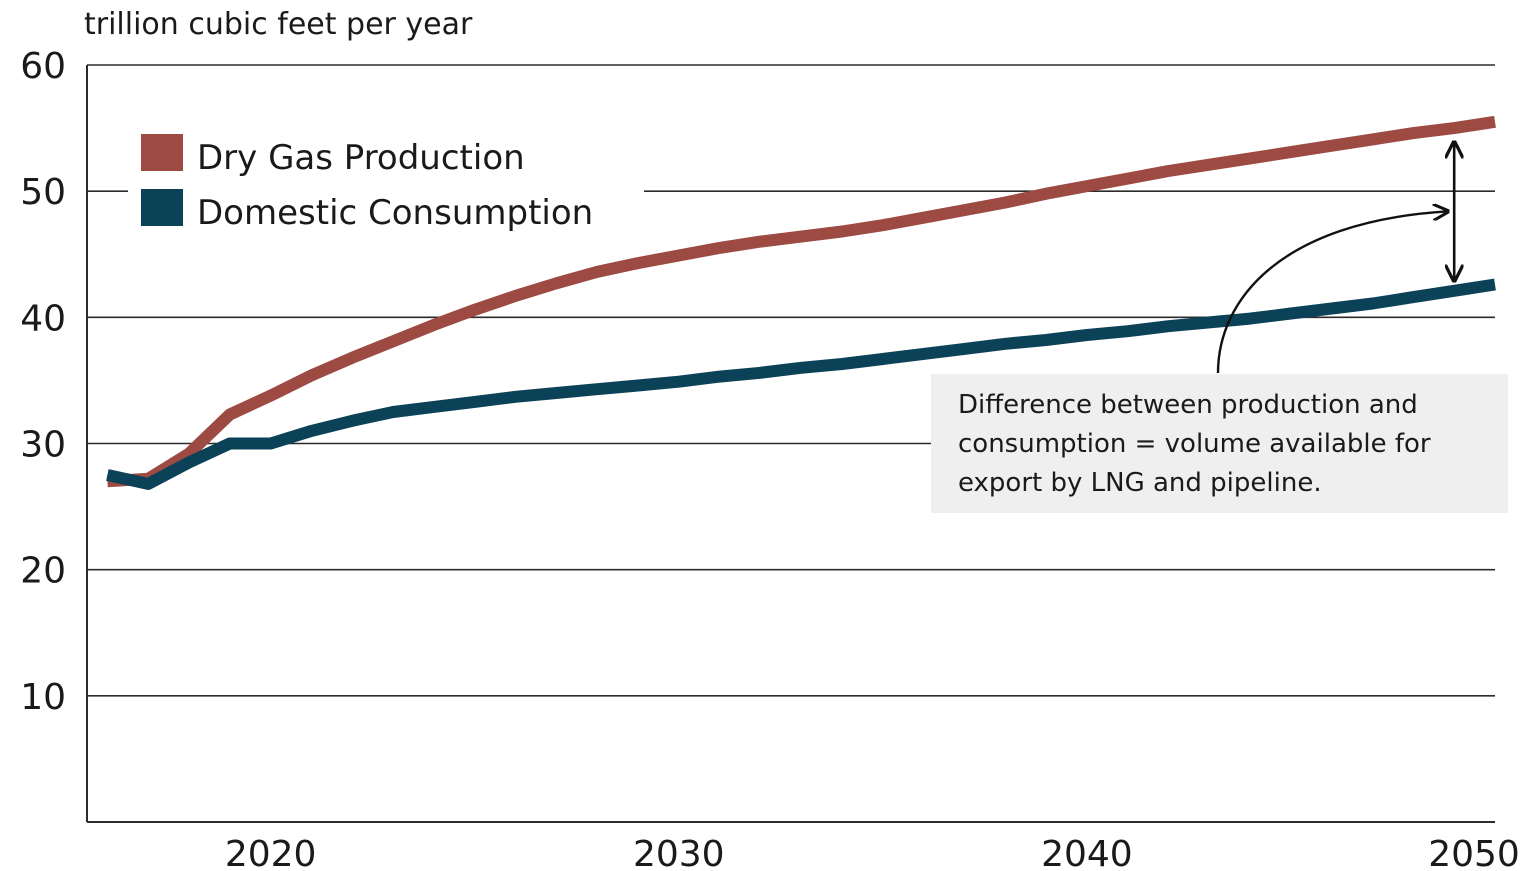 Image resolution: width=1536 pixels, height=871 pixels. Describe the element at coordinates (43, 445) in the screenshot. I see `y-tick-label-30: 30` at that location.